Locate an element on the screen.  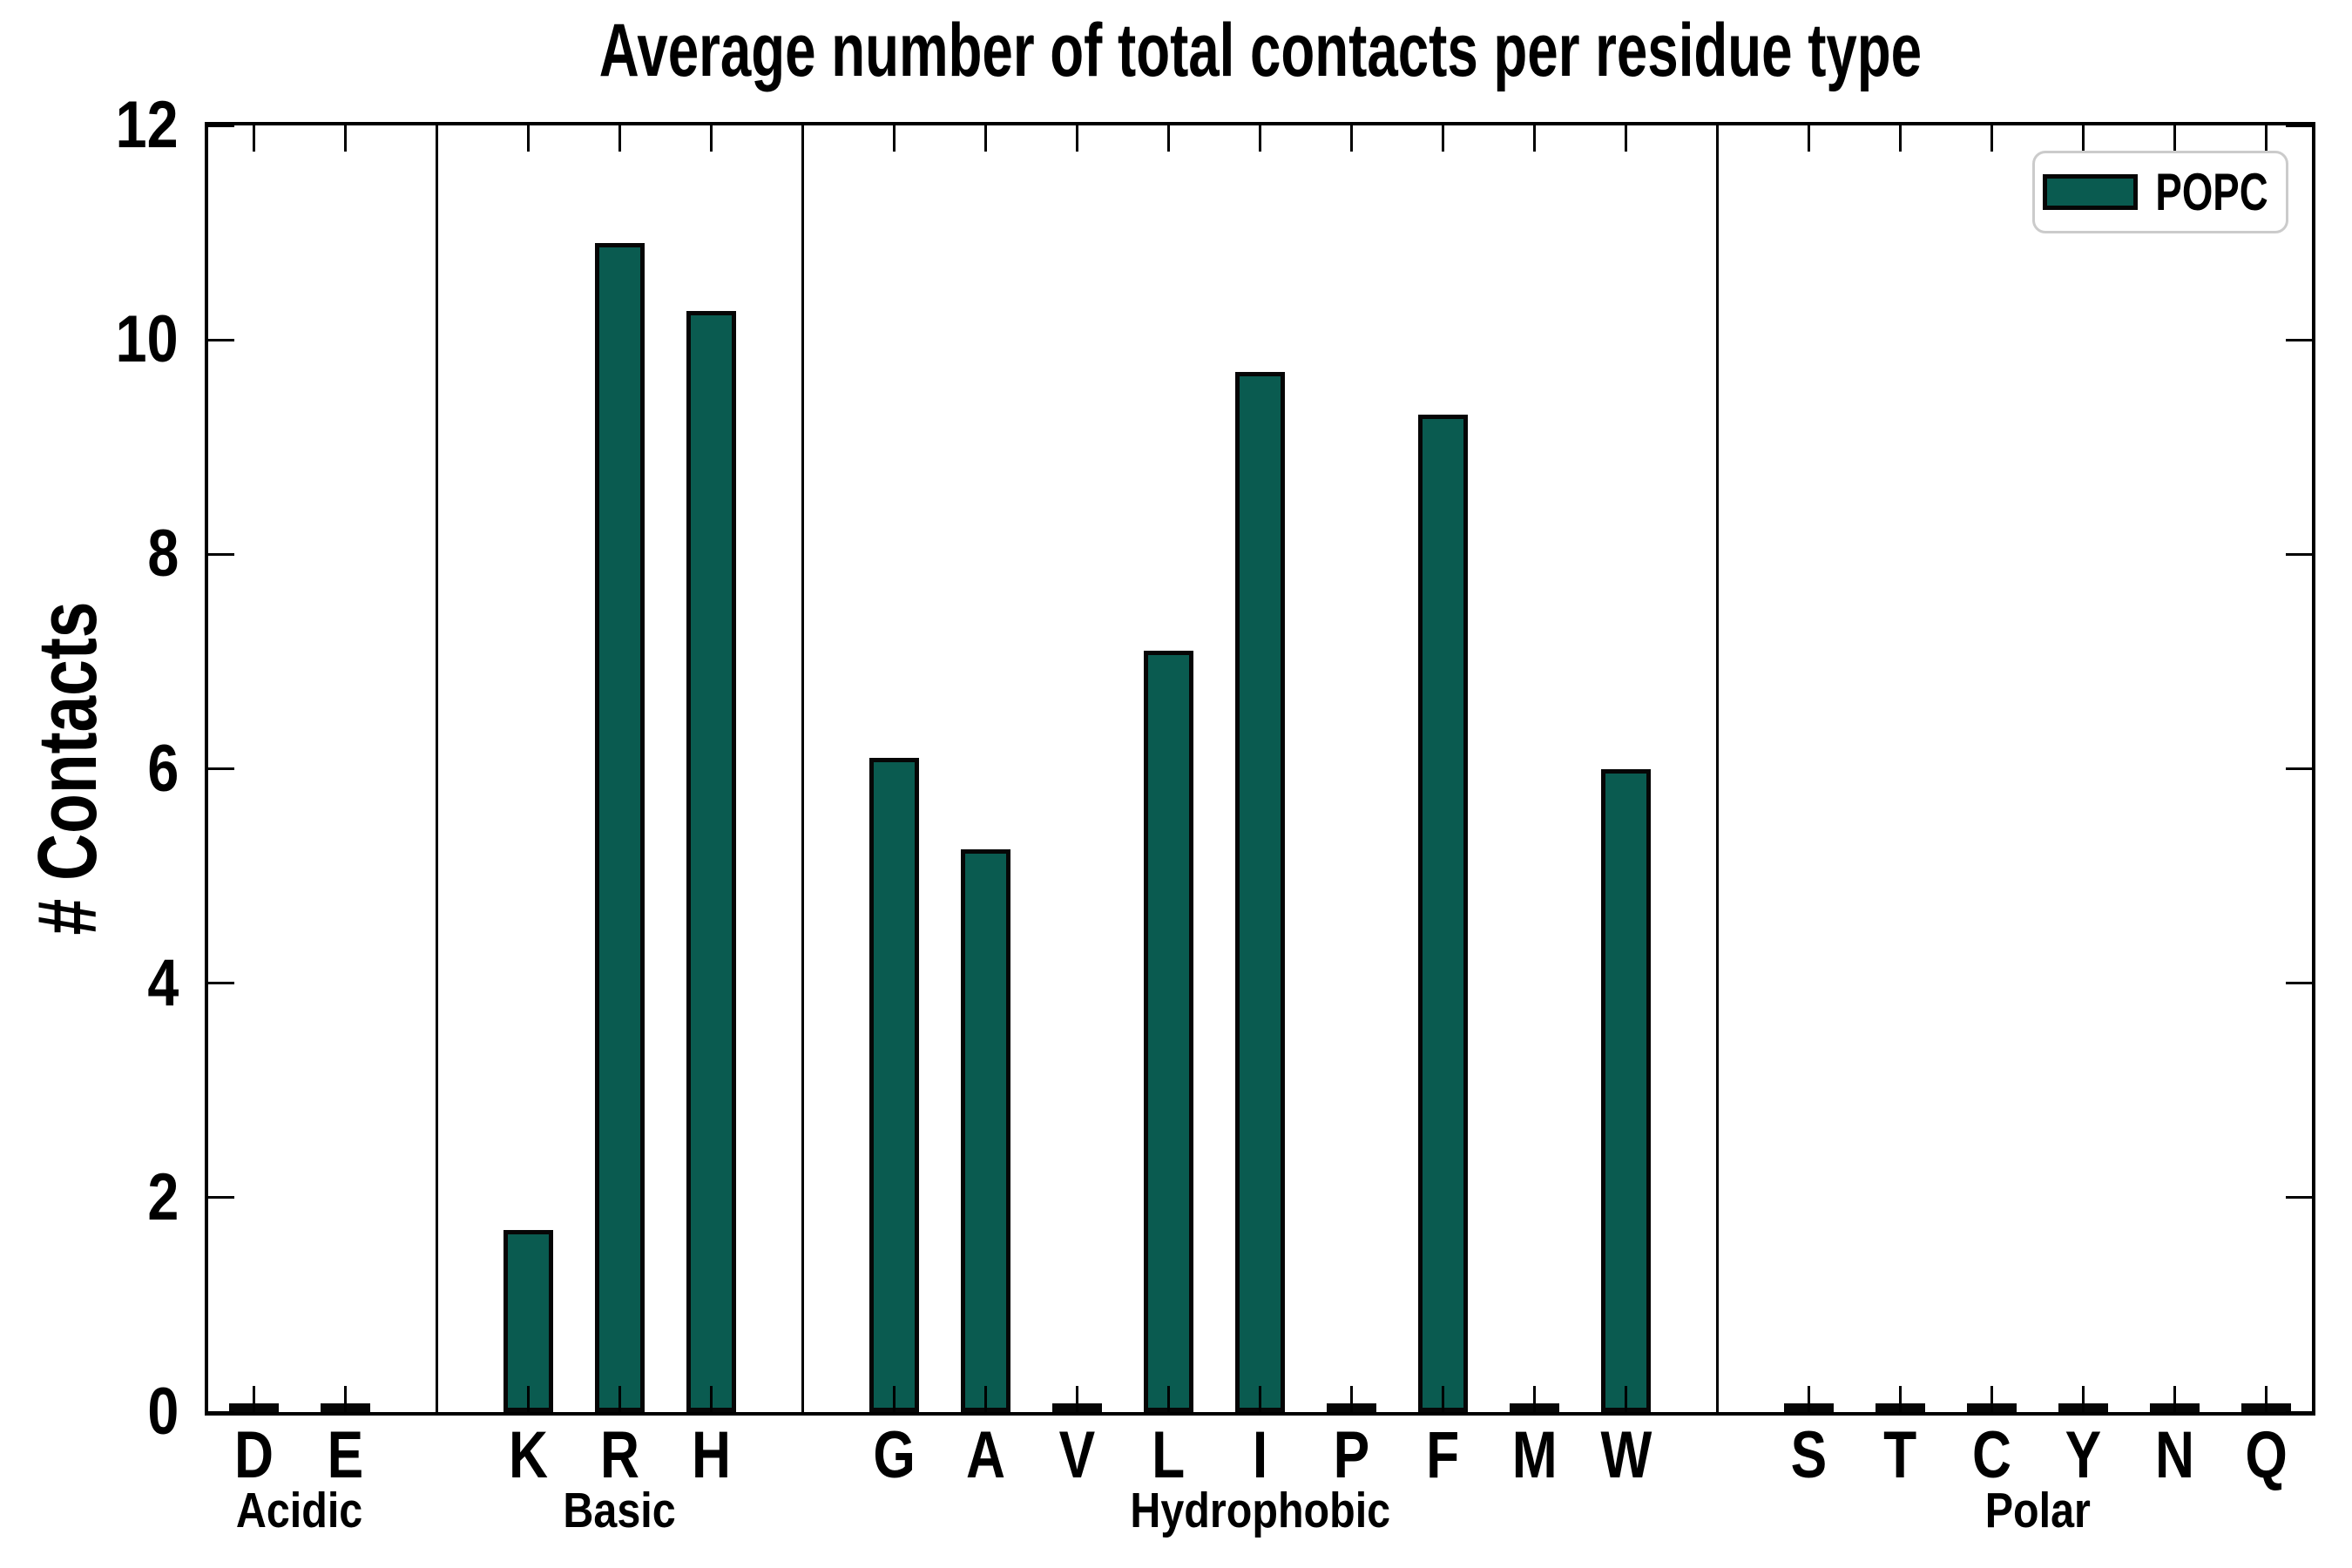
bar-W is located at coordinates (1626, 1090).